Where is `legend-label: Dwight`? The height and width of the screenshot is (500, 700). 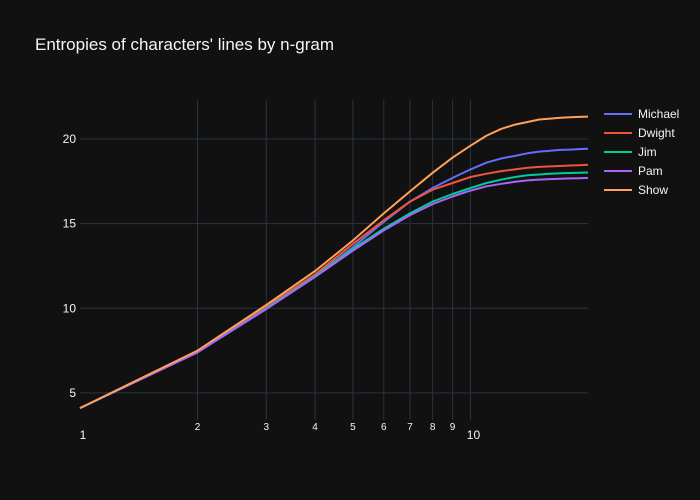
legend-label: Dwight is located at coordinates (656, 133).